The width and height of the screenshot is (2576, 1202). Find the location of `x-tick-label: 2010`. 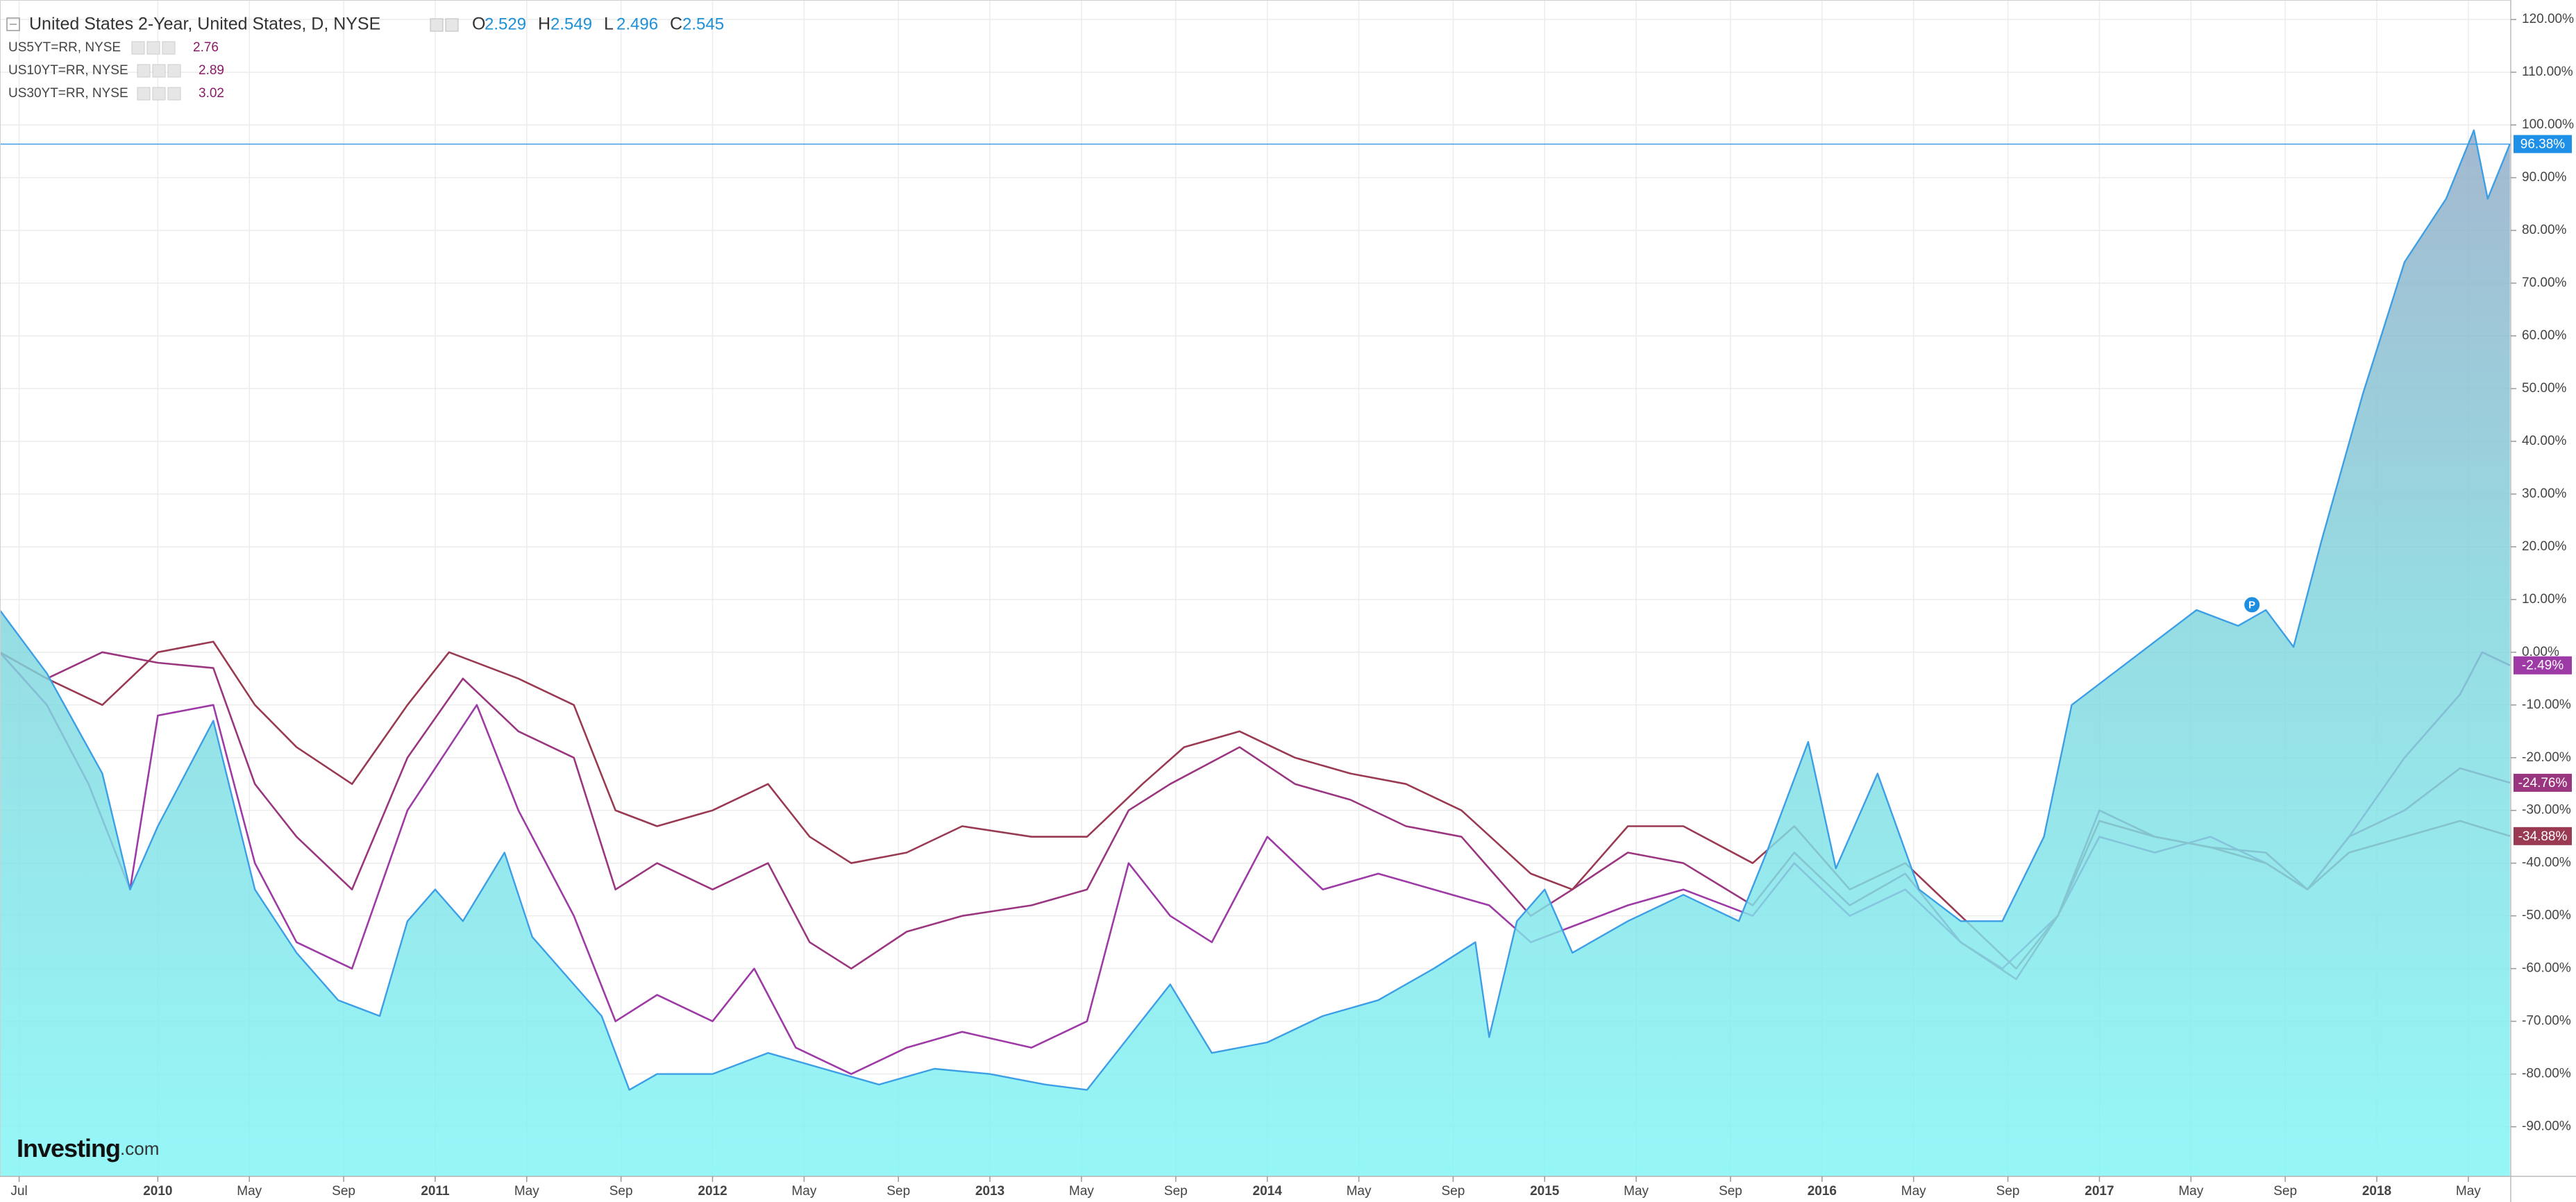

x-tick-label: 2010 is located at coordinates (157, 1191).